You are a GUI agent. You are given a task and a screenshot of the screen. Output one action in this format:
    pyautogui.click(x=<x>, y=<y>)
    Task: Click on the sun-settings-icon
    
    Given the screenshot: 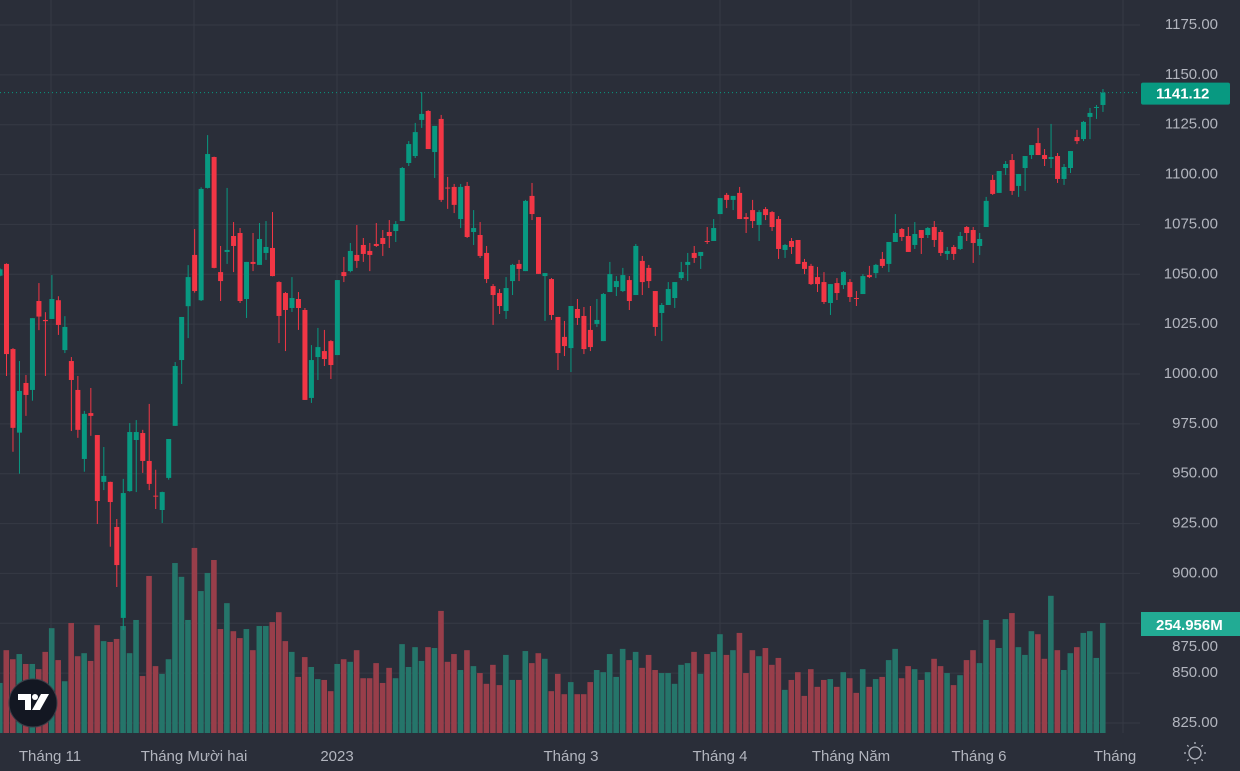 What is the action you would take?
    pyautogui.click(x=1195, y=753)
    